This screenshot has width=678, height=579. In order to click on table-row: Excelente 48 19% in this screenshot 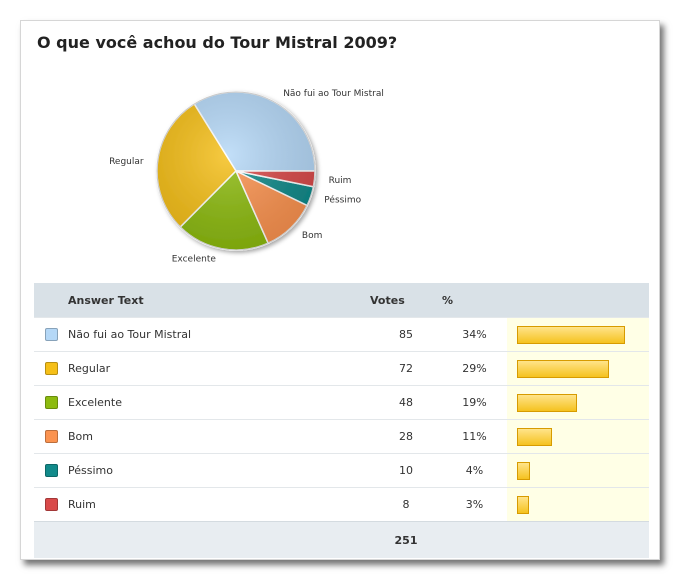, I will do `click(341, 402)`.